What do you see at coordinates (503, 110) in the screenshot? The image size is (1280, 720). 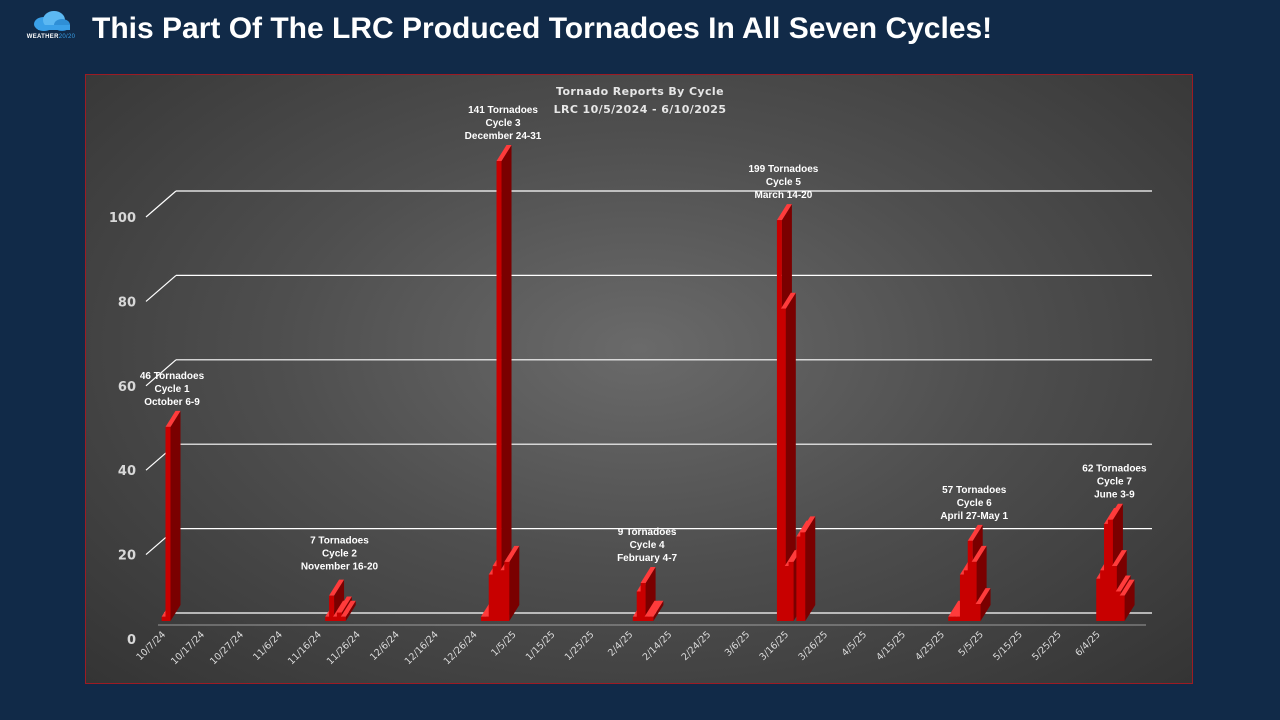 I see `annotation-line: 141 Tornadoes` at bounding box center [503, 110].